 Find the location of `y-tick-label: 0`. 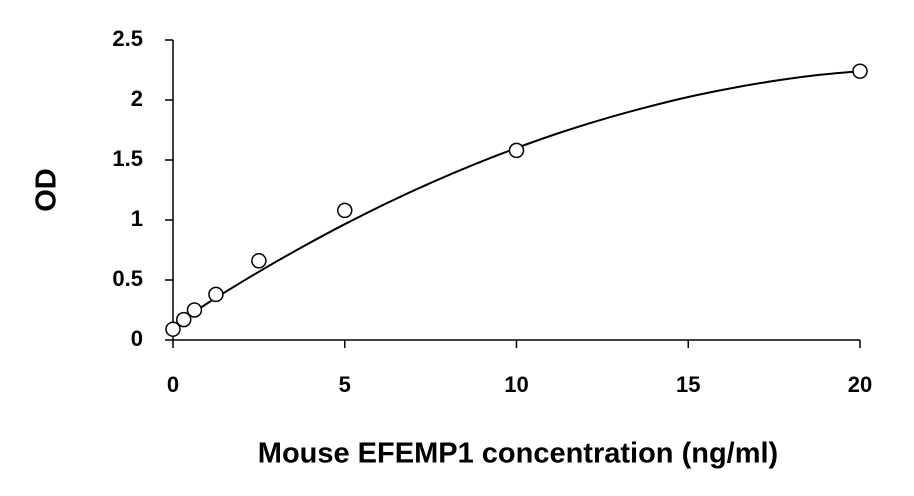

y-tick-label: 0 is located at coordinates (137, 338).